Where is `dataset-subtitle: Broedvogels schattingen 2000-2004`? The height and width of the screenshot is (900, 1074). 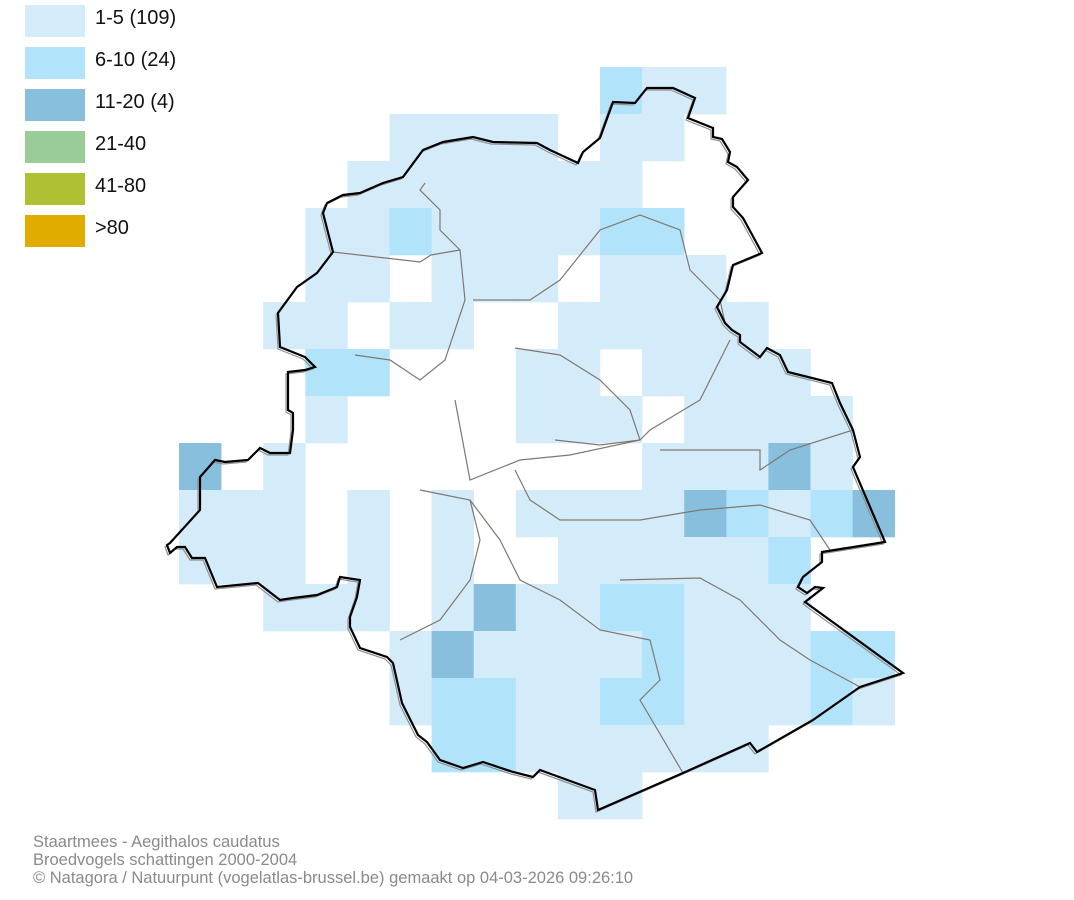
dataset-subtitle: Broedvogels schattingen 2000-2004 is located at coordinates (165, 860).